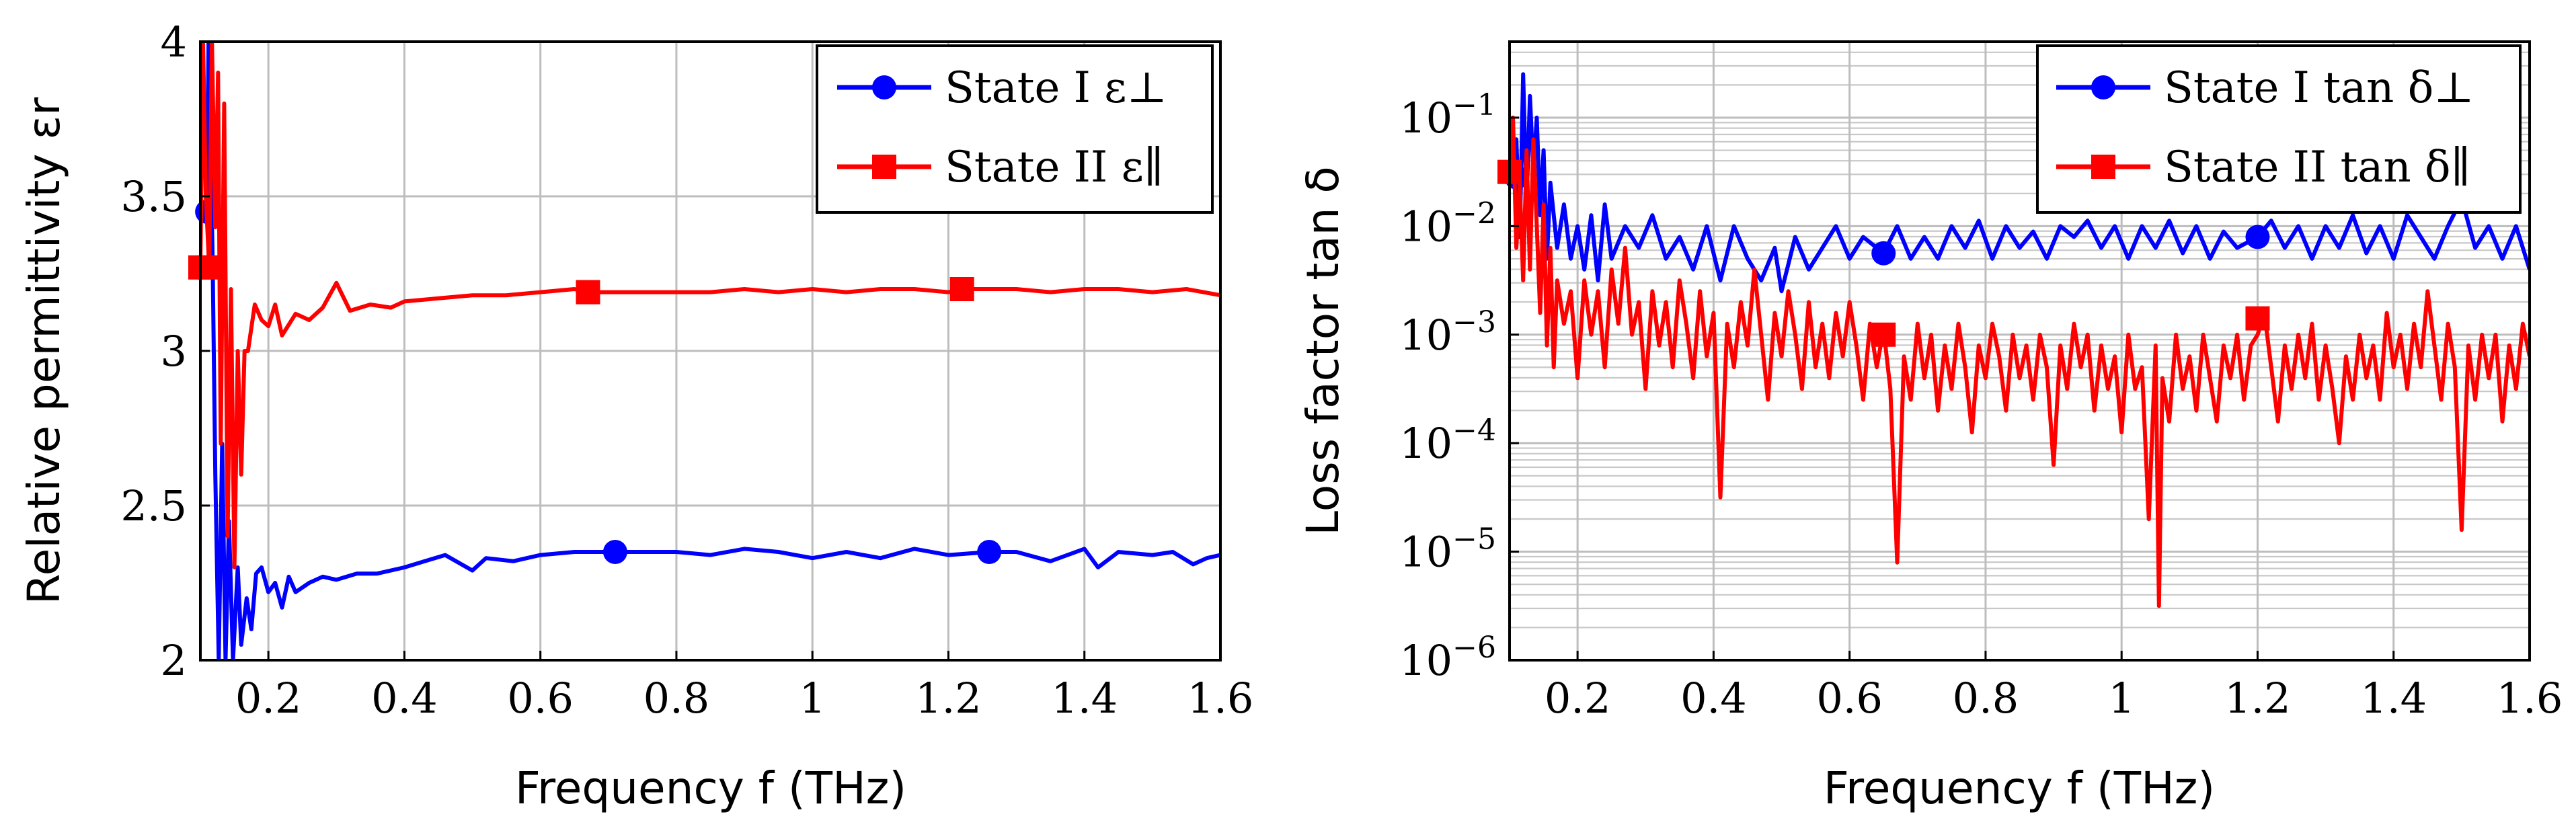  What do you see at coordinates (44, 350) in the screenshot?
I see `permittivity-y-axis-label: Relative permittivity εr` at bounding box center [44, 350].